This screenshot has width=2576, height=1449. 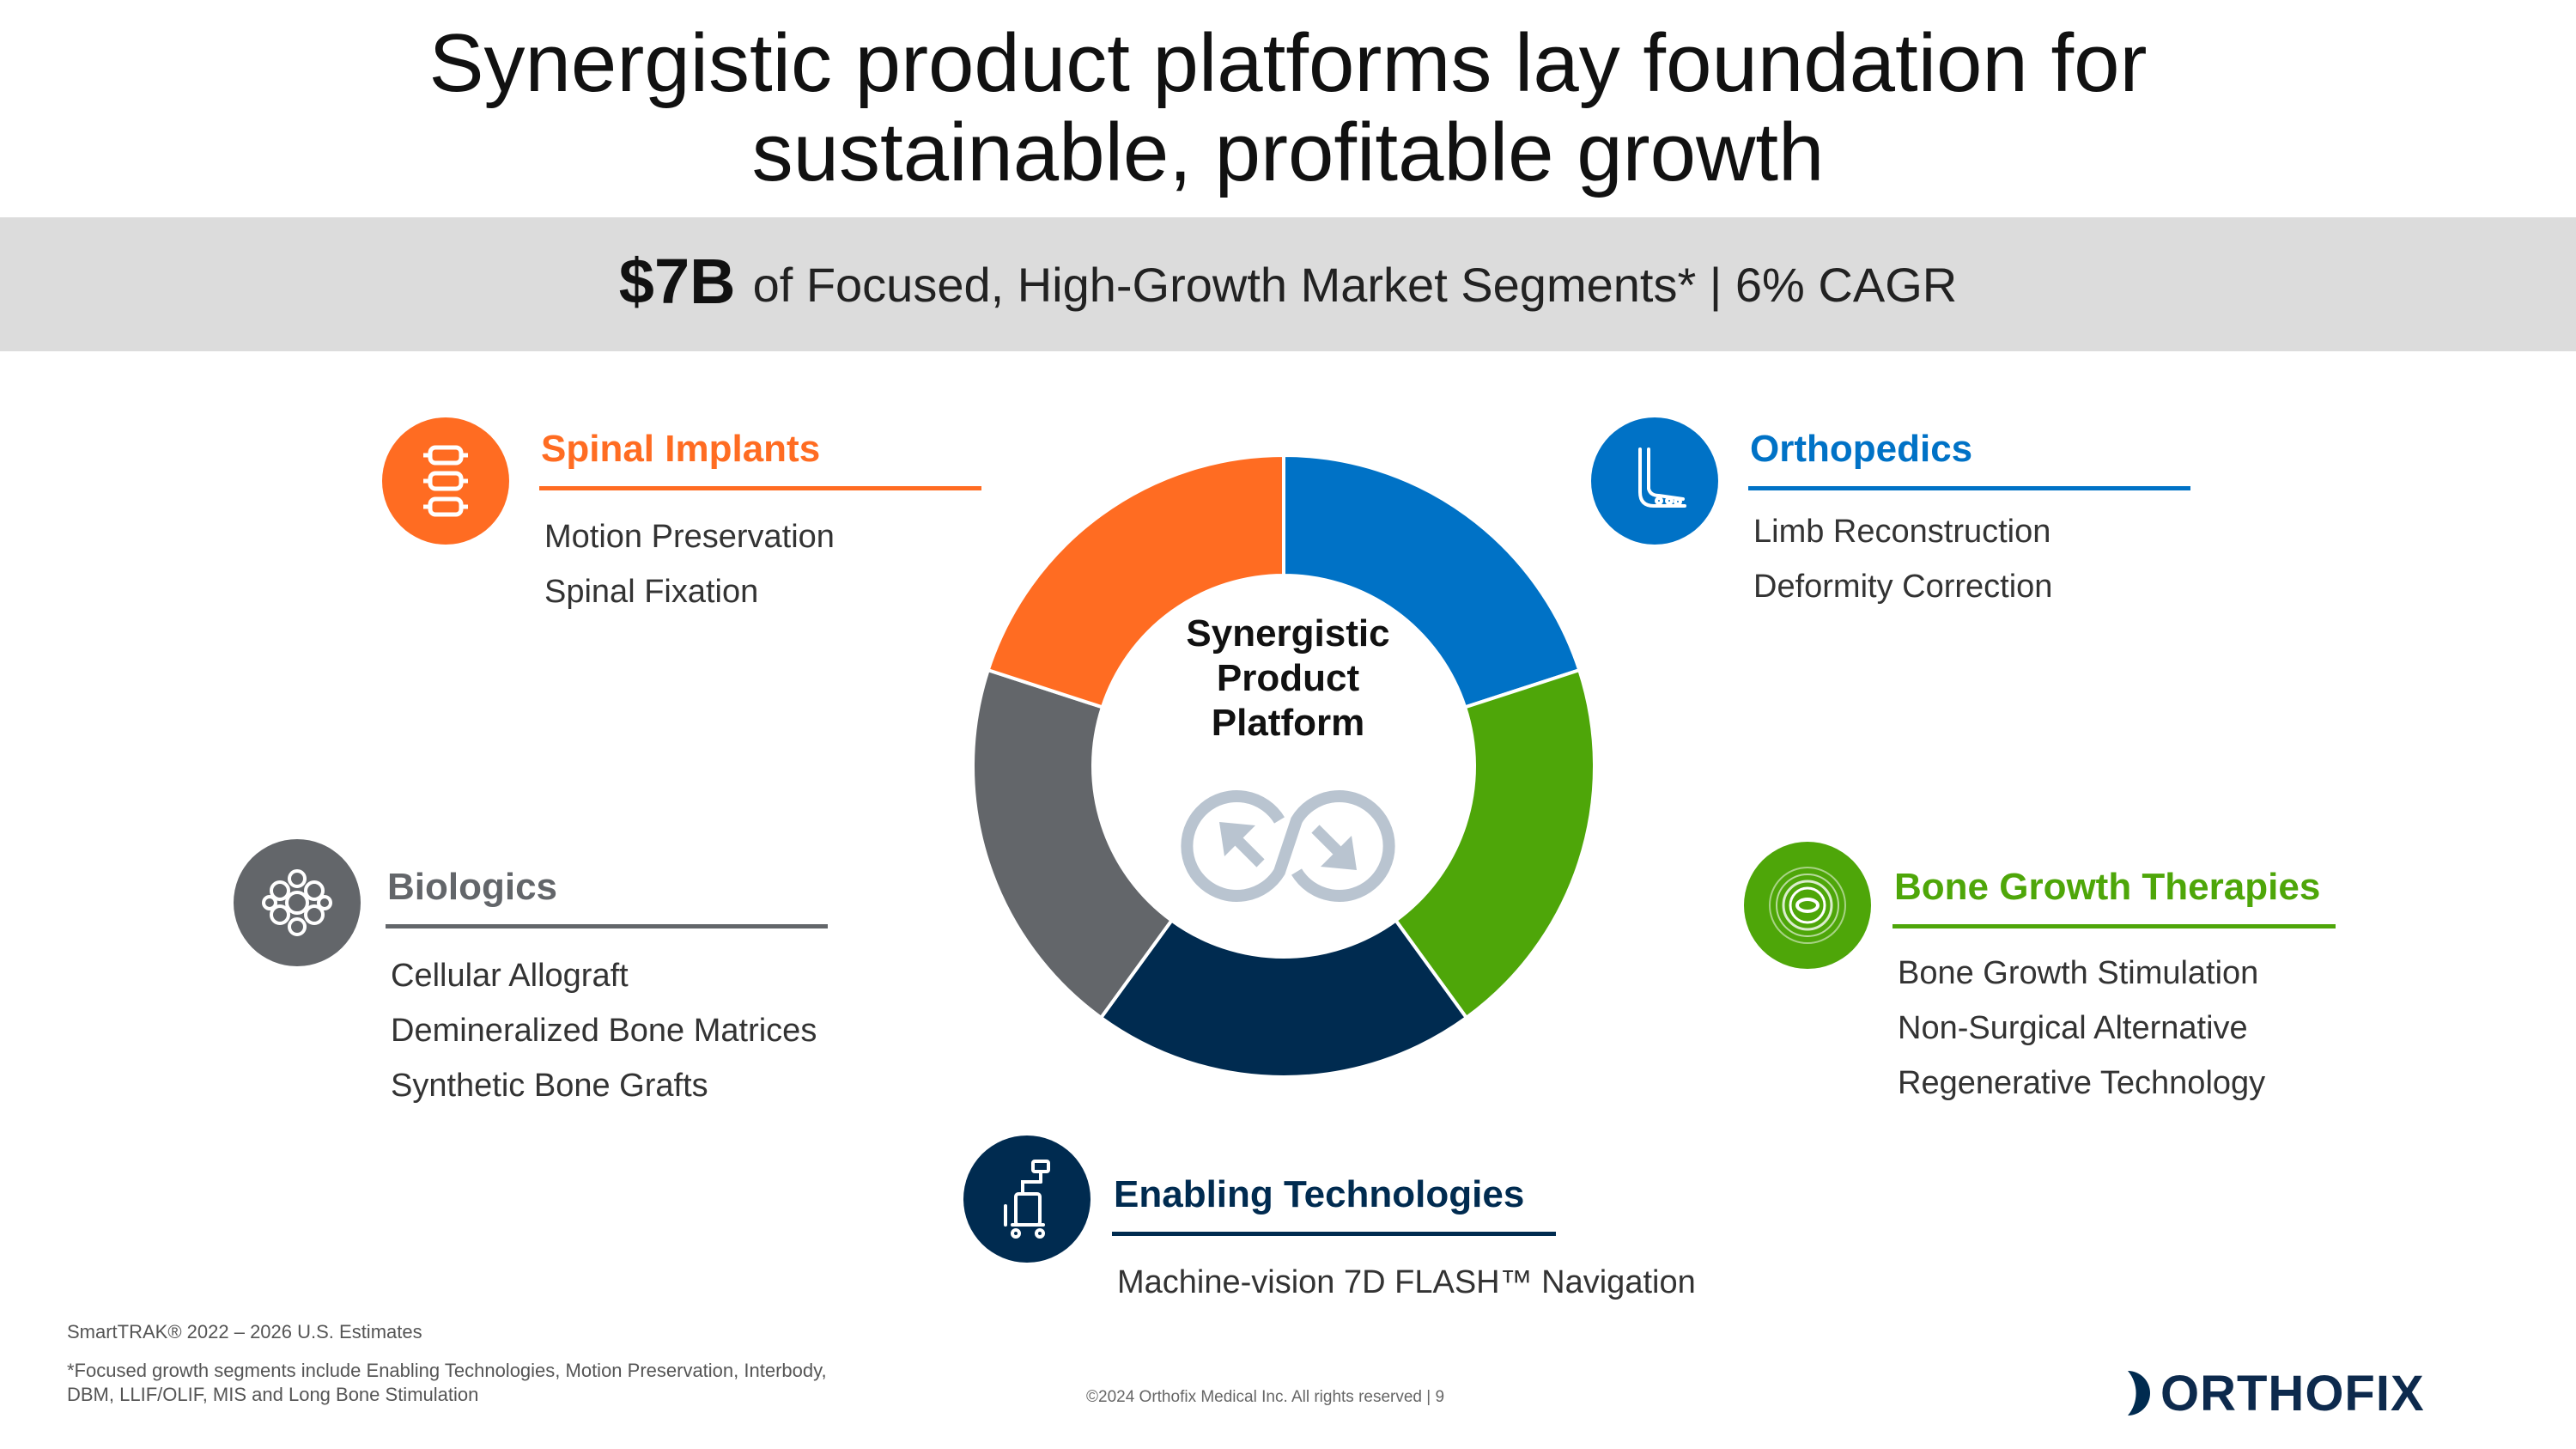 I want to click on platform-ring, so click(x=1283, y=766).